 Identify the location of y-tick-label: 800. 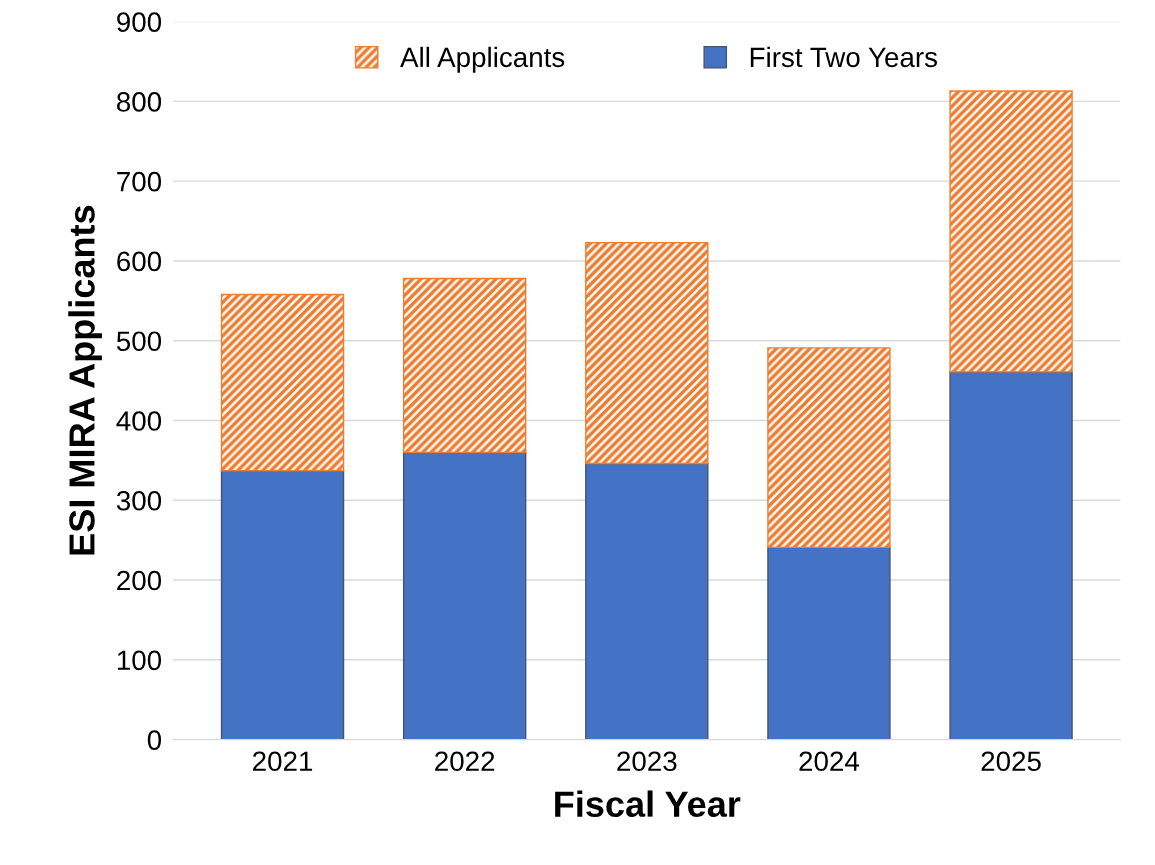
(139, 102).